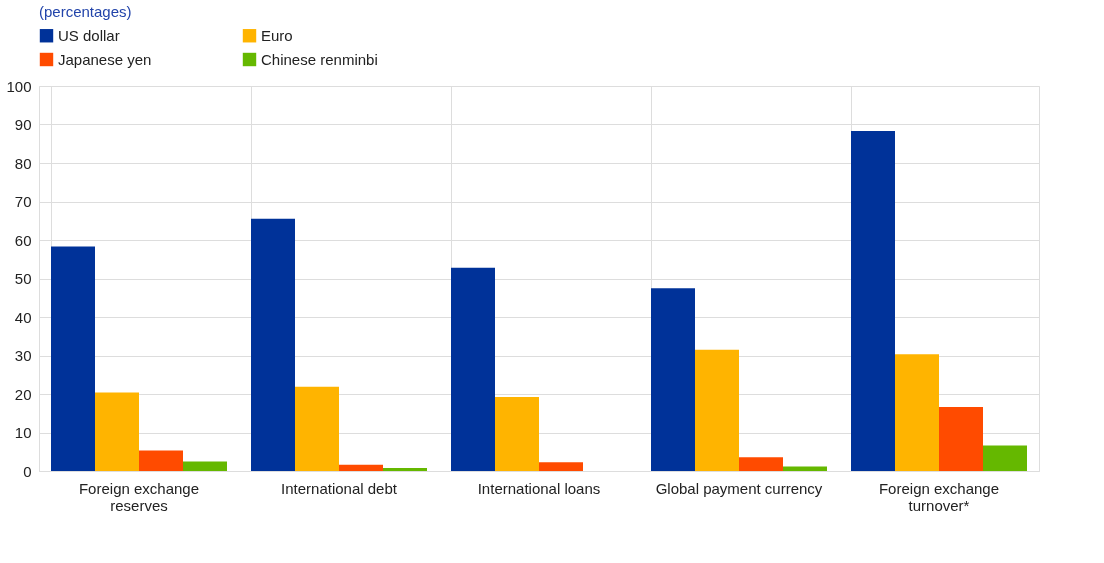 The image size is (1104, 563). Describe the element at coordinates (23, 201) in the screenshot. I see `y-tick-label: 70` at that location.